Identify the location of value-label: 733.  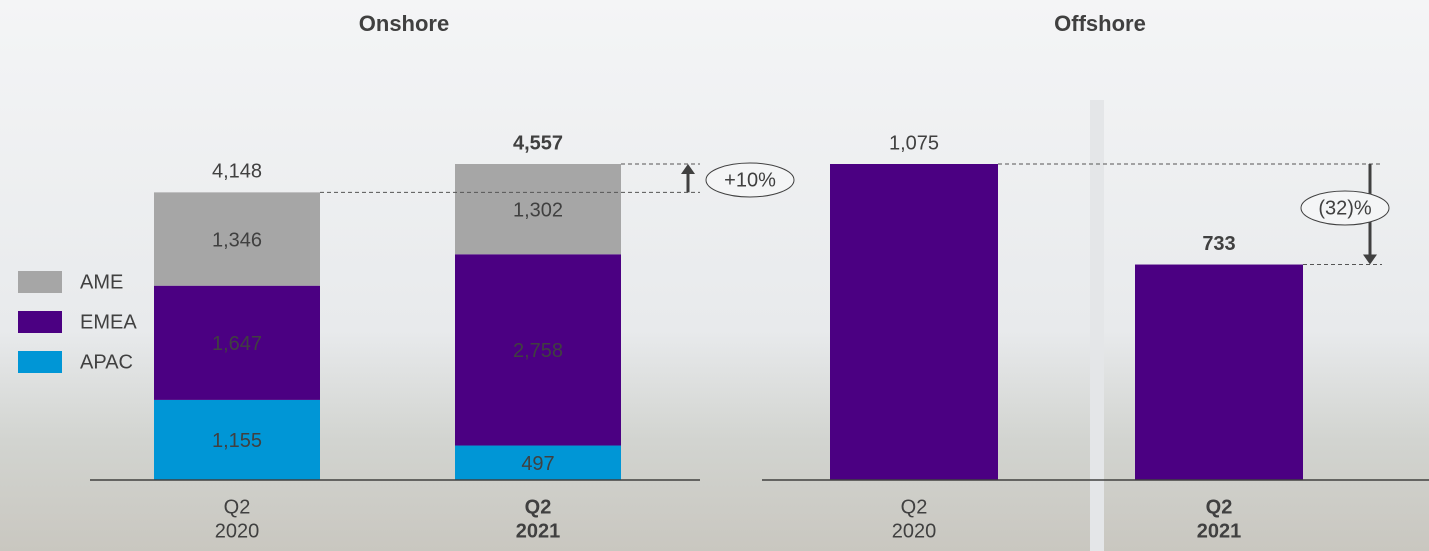
(1218, 244).